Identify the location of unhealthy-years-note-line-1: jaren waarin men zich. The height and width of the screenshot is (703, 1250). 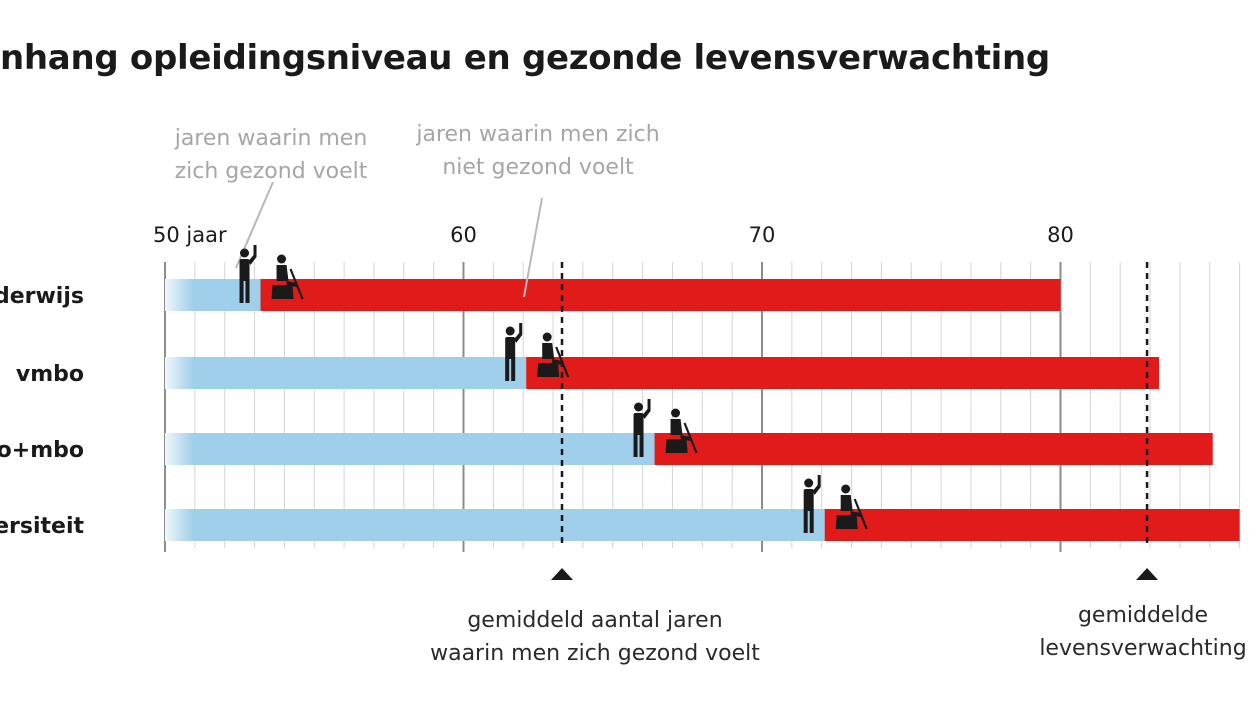
(538, 134).